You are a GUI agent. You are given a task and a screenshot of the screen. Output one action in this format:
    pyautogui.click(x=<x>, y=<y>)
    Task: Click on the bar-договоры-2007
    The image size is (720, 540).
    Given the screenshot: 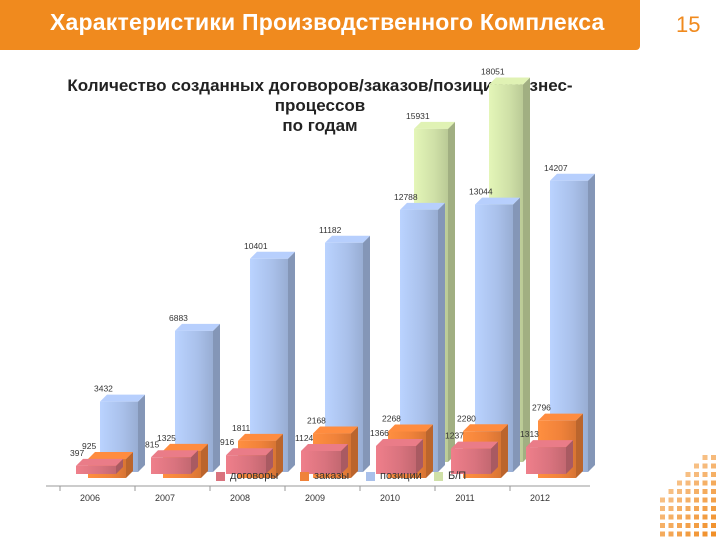 What is the action you would take?
    pyautogui.click(x=174, y=462)
    